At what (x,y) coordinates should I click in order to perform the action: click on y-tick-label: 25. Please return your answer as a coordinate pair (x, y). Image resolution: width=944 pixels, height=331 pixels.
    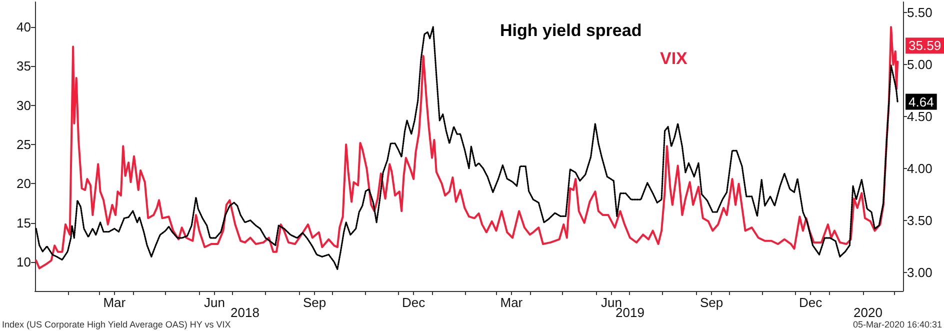
    Looking at the image, I should click on (23, 144).